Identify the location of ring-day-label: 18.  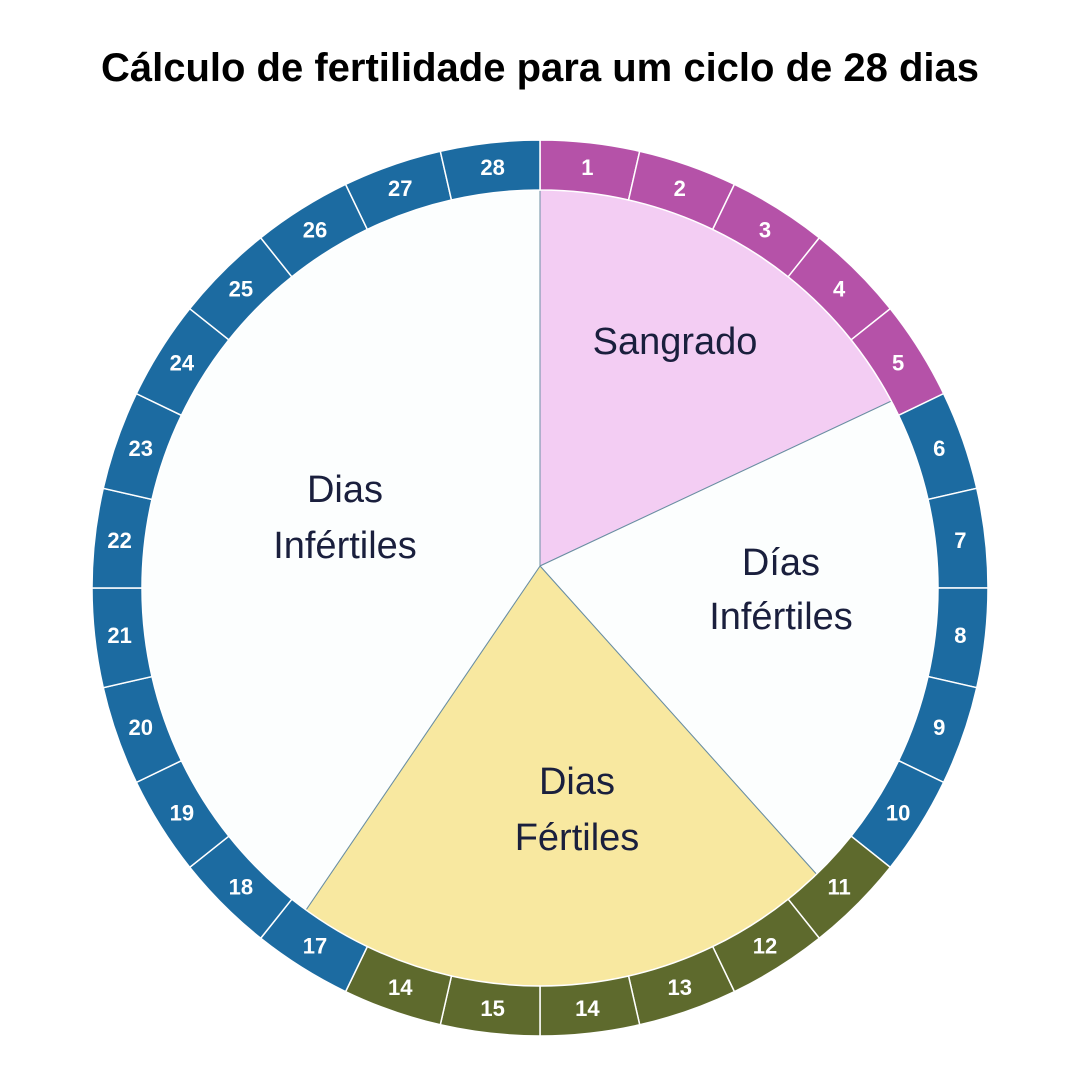
(241, 887).